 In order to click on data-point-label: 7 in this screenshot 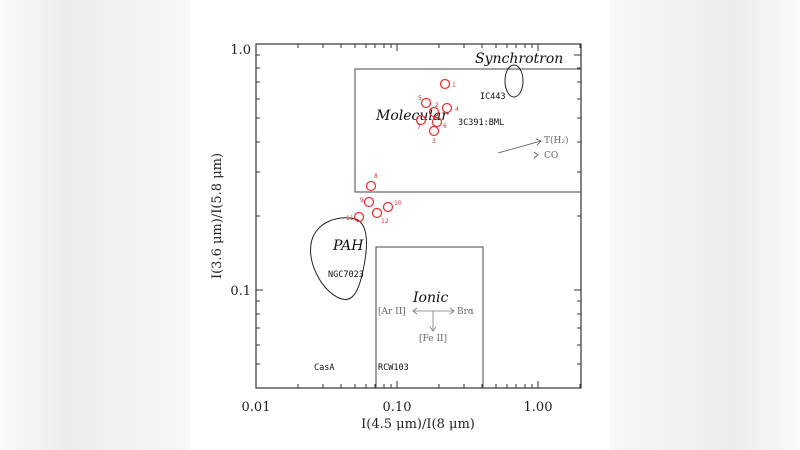, I will do `click(419, 127)`.